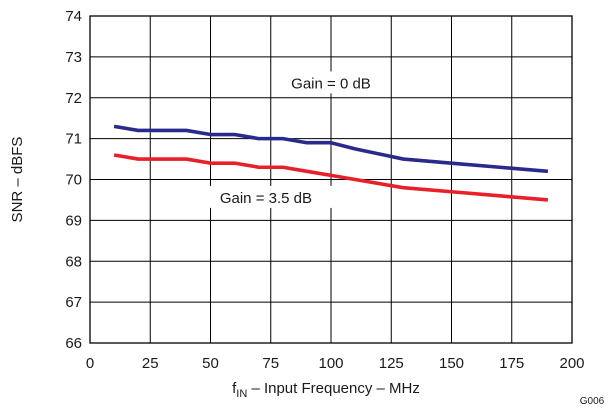 The width and height of the screenshot is (615, 409). I want to click on x-tick-label: 125, so click(391, 363).